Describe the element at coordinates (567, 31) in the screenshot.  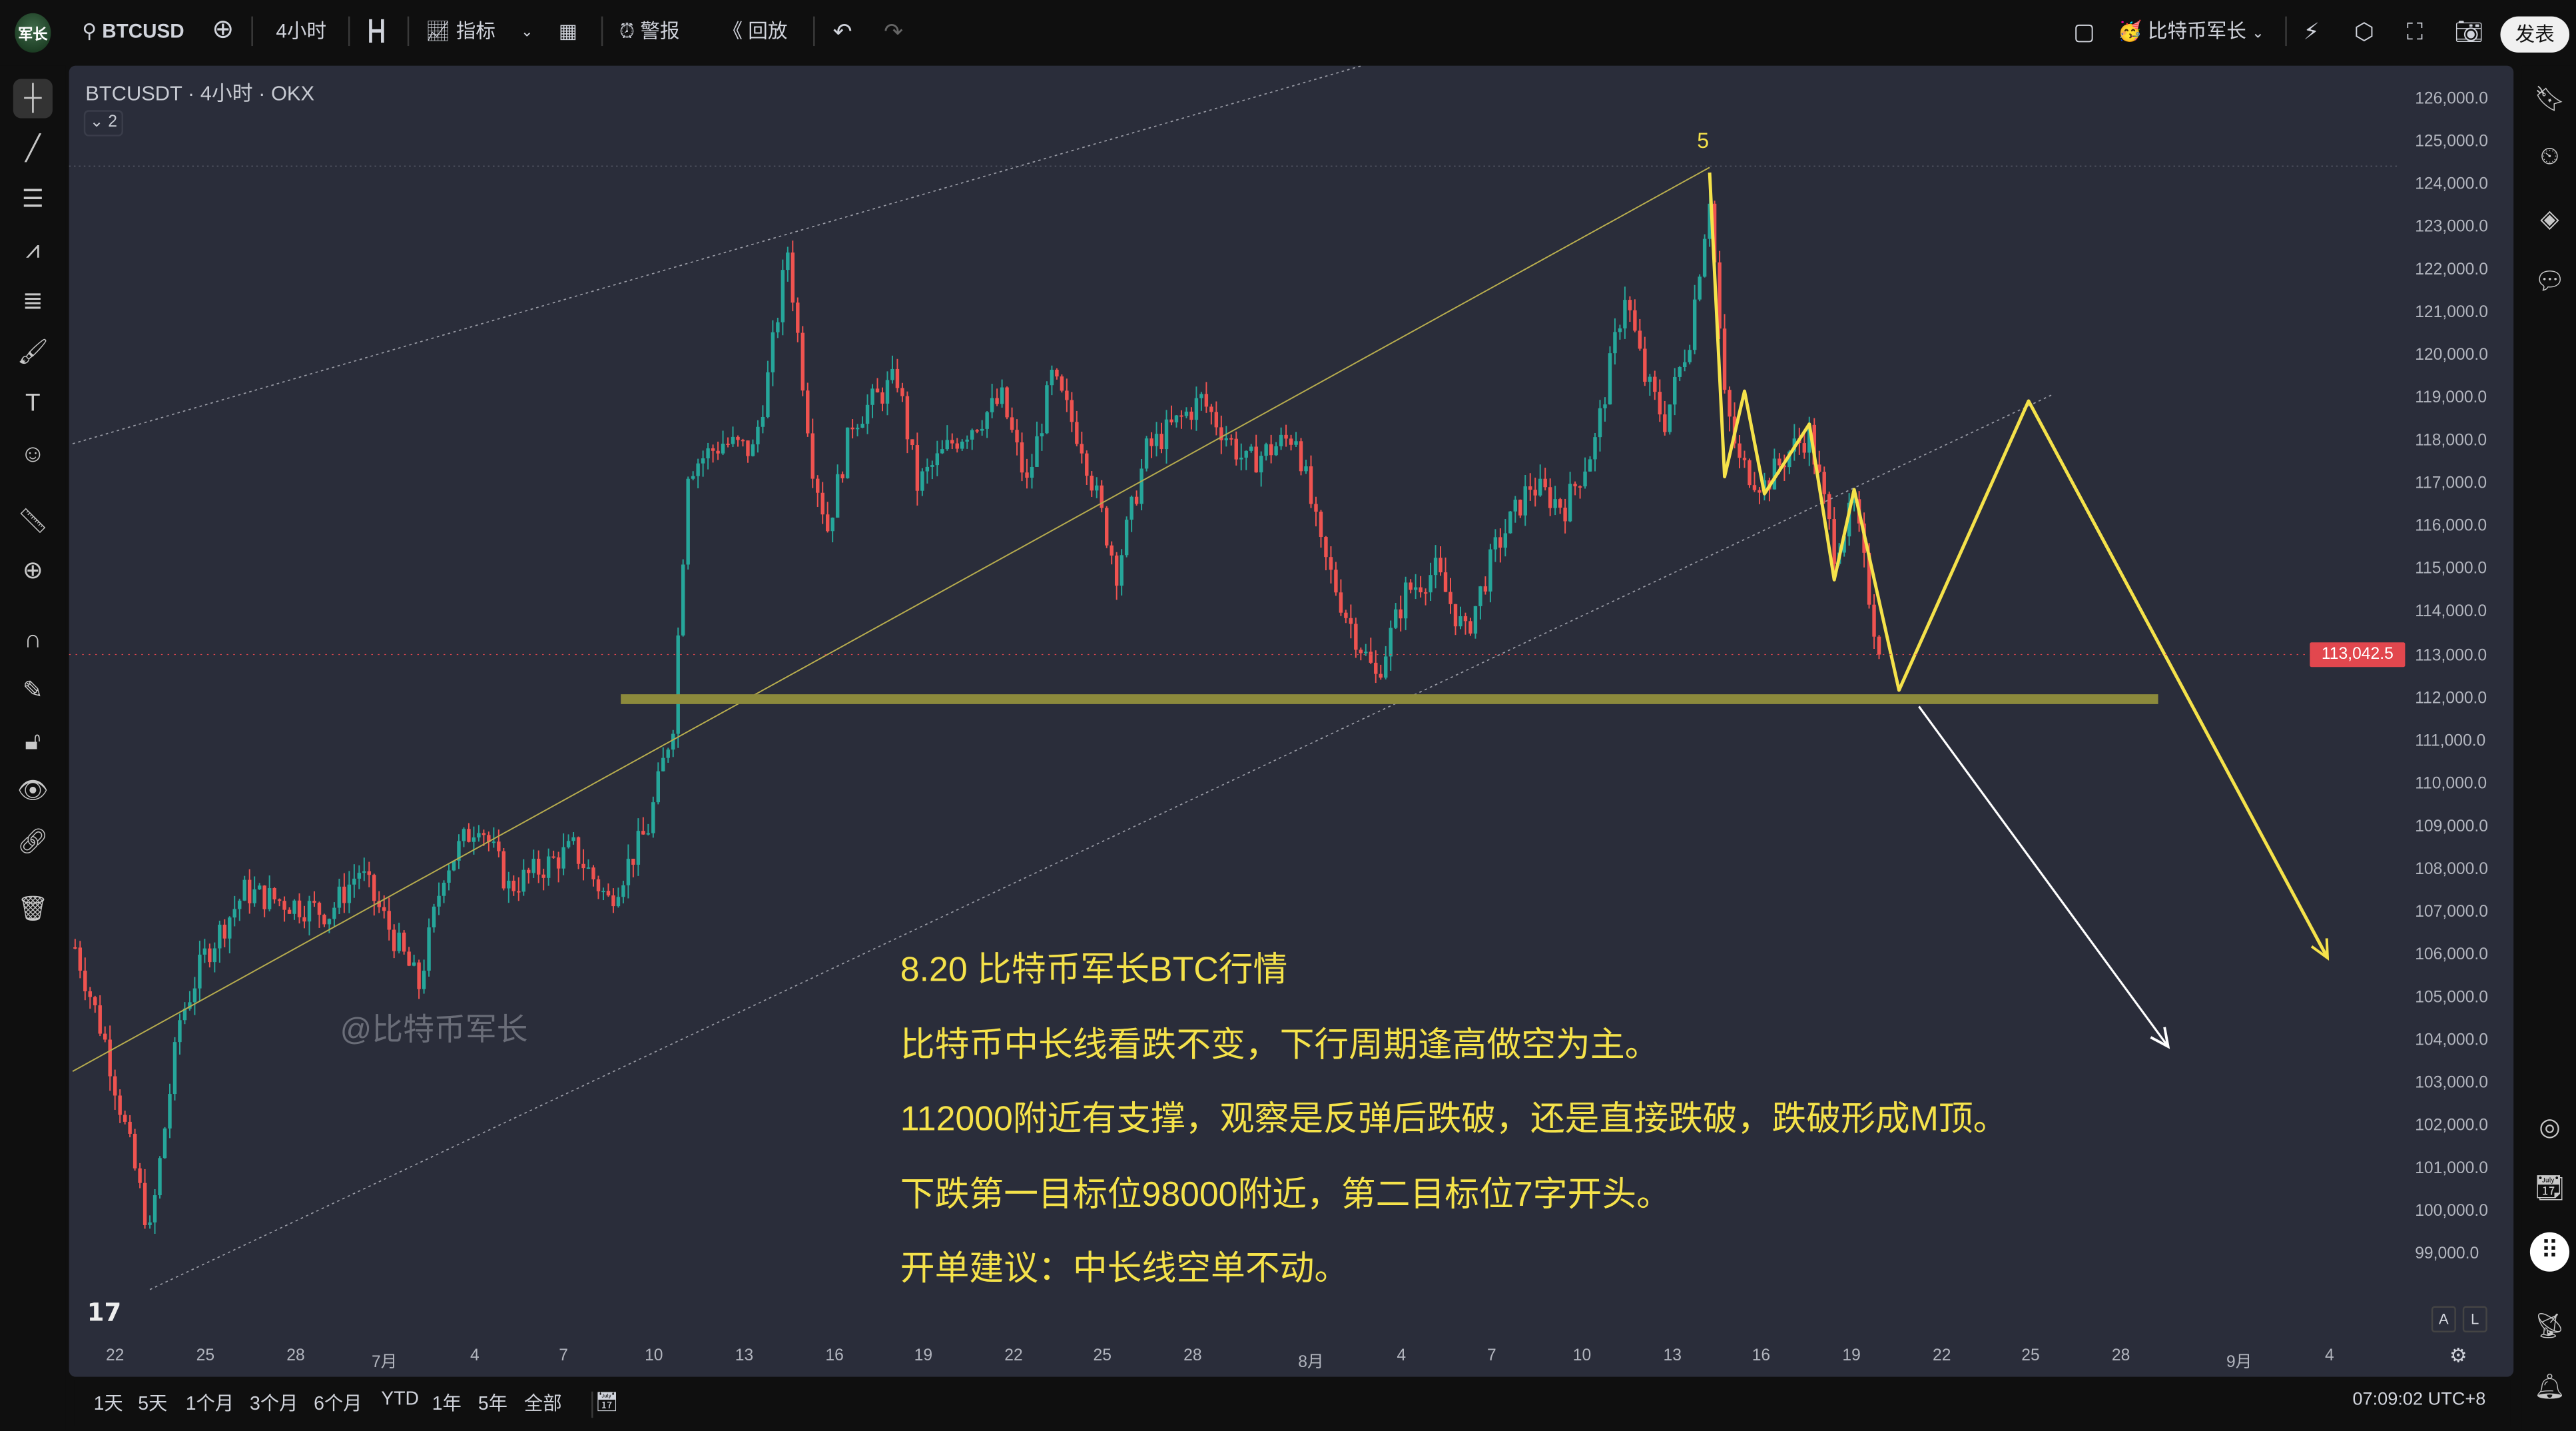
I see `layout-grid-icon: ▦` at that location.